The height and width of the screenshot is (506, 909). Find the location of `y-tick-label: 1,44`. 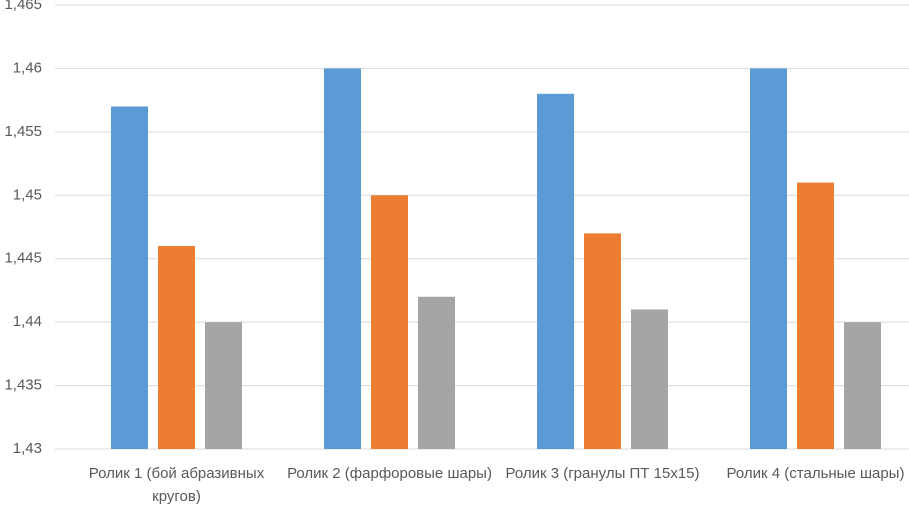

y-tick-label: 1,44 is located at coordinates (27, 321).